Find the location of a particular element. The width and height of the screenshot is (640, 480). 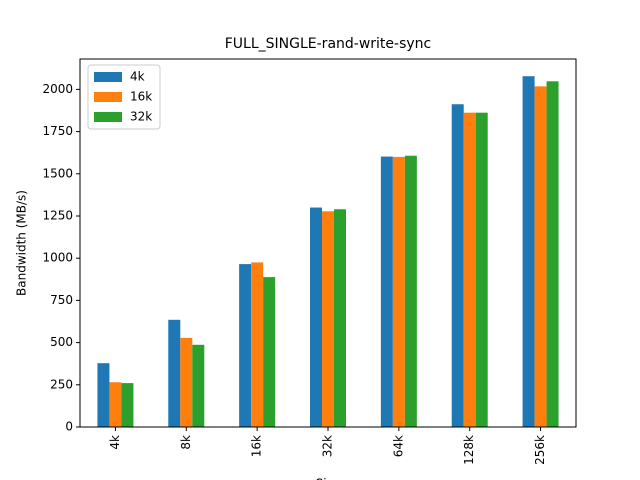

y-tick-label: 2000 is located at coordinates (57, 89).